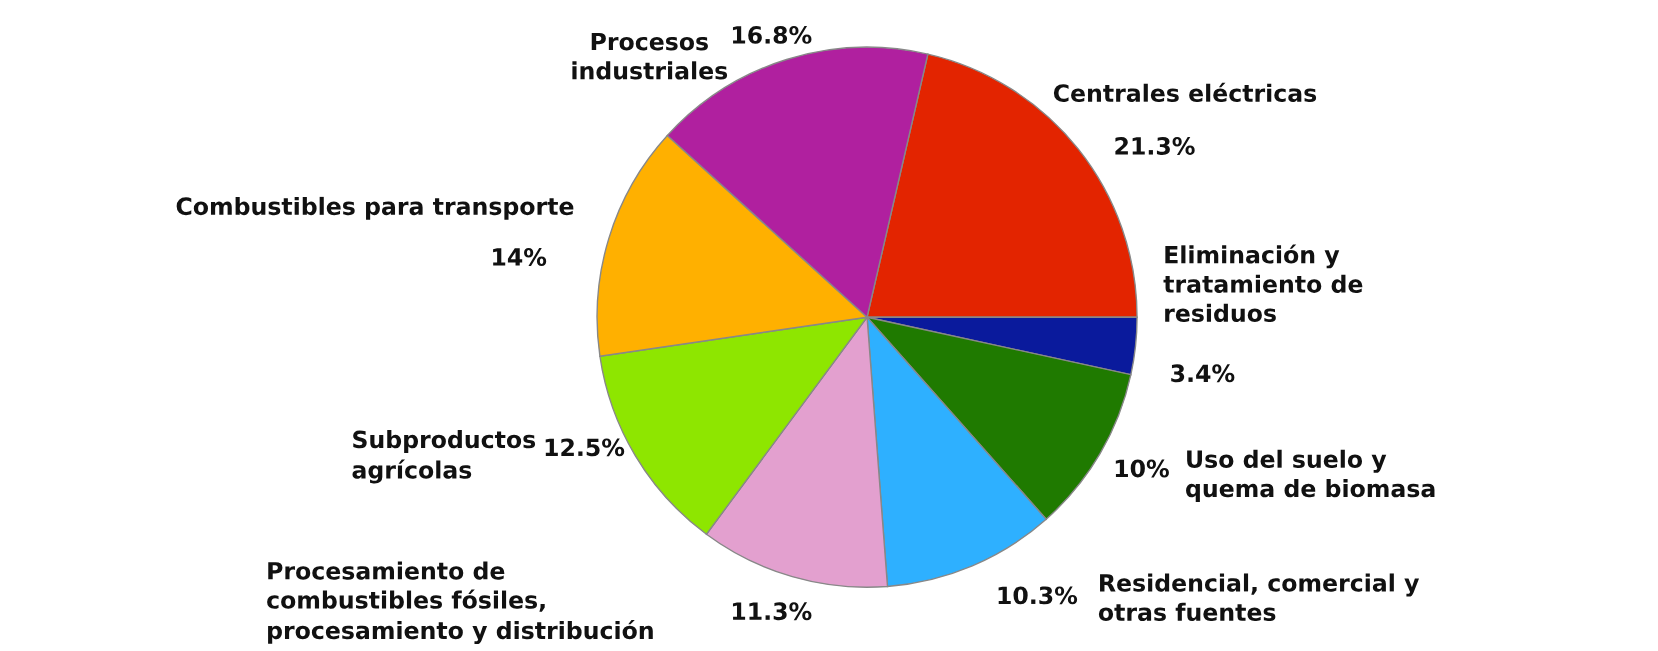 Image resolution: width=1658 pixels, height=651 pixels. Describe the element at coordinates (585, 447) in the screenshot. I see `data-label: 12.5%` at that location.